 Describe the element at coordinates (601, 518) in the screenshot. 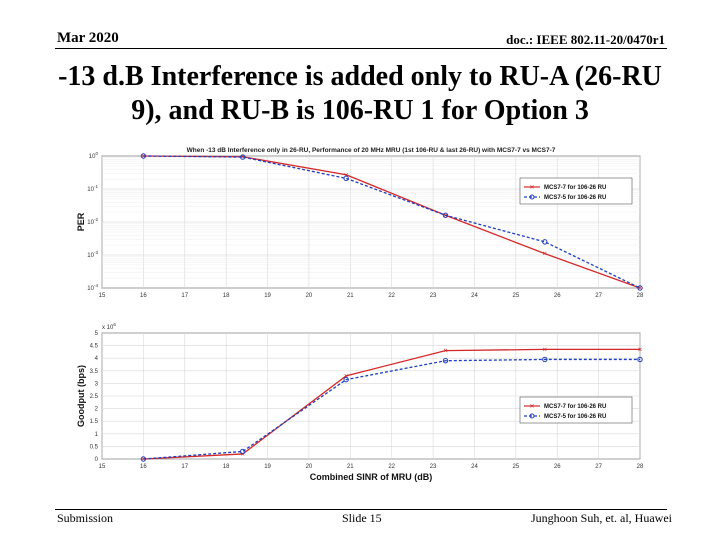

I see `footer-authors: Junghoon Suh, et. al, Huawei` at that location.